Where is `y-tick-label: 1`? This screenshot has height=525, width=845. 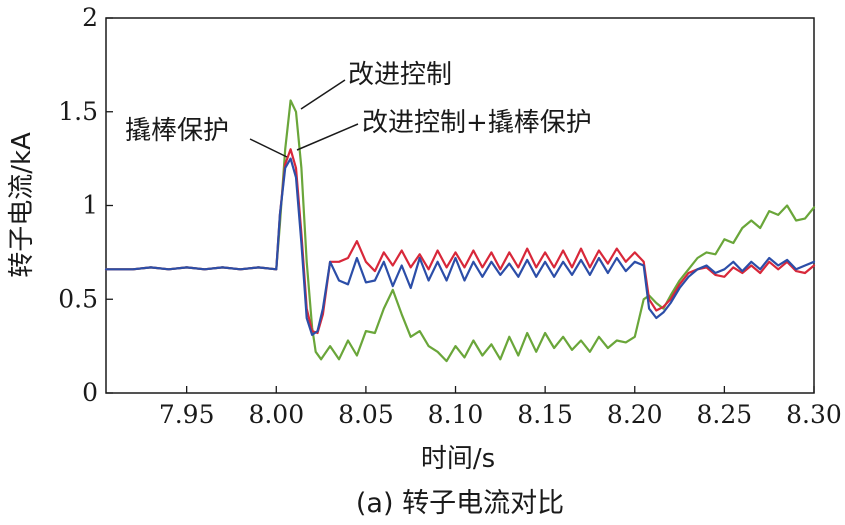 y-tick-label: 1 is located at coordinates (90, 205).